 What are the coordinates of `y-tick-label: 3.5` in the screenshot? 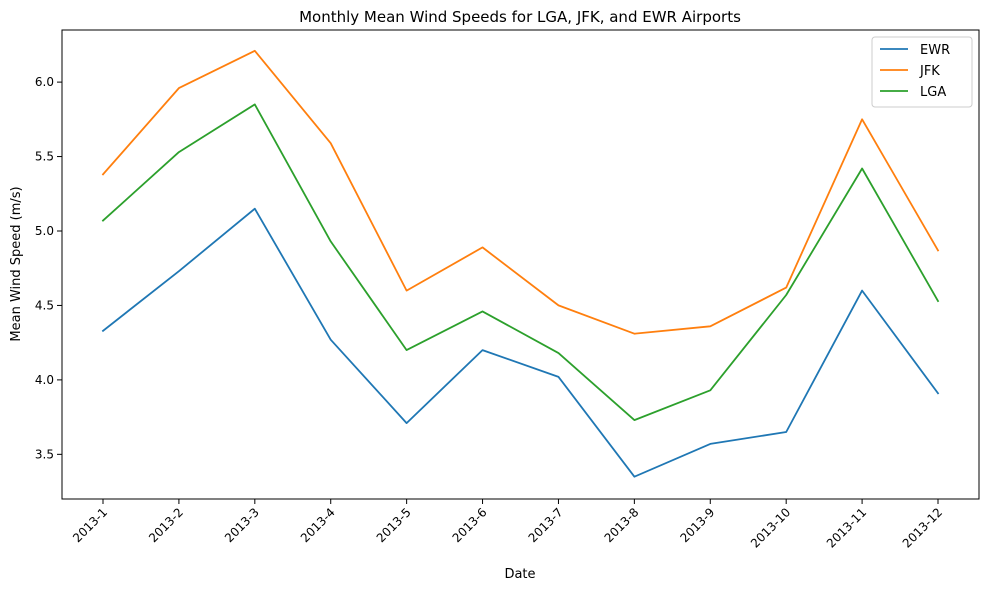 It's located at (44, 454).